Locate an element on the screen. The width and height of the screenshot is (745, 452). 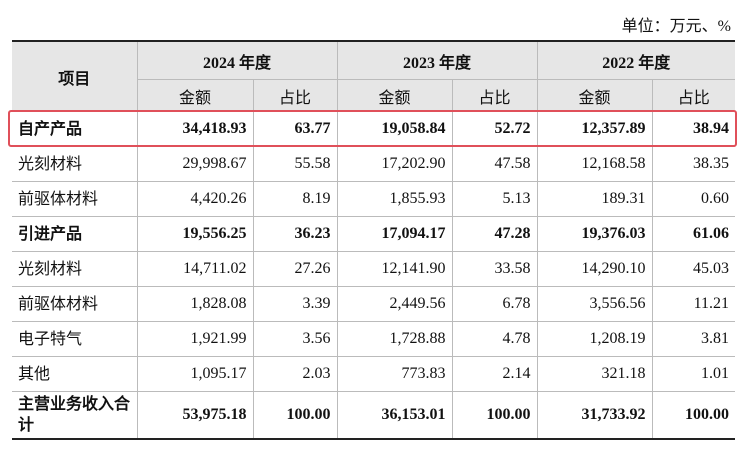
cell: 11.21 is located at coordinates (693, 304).